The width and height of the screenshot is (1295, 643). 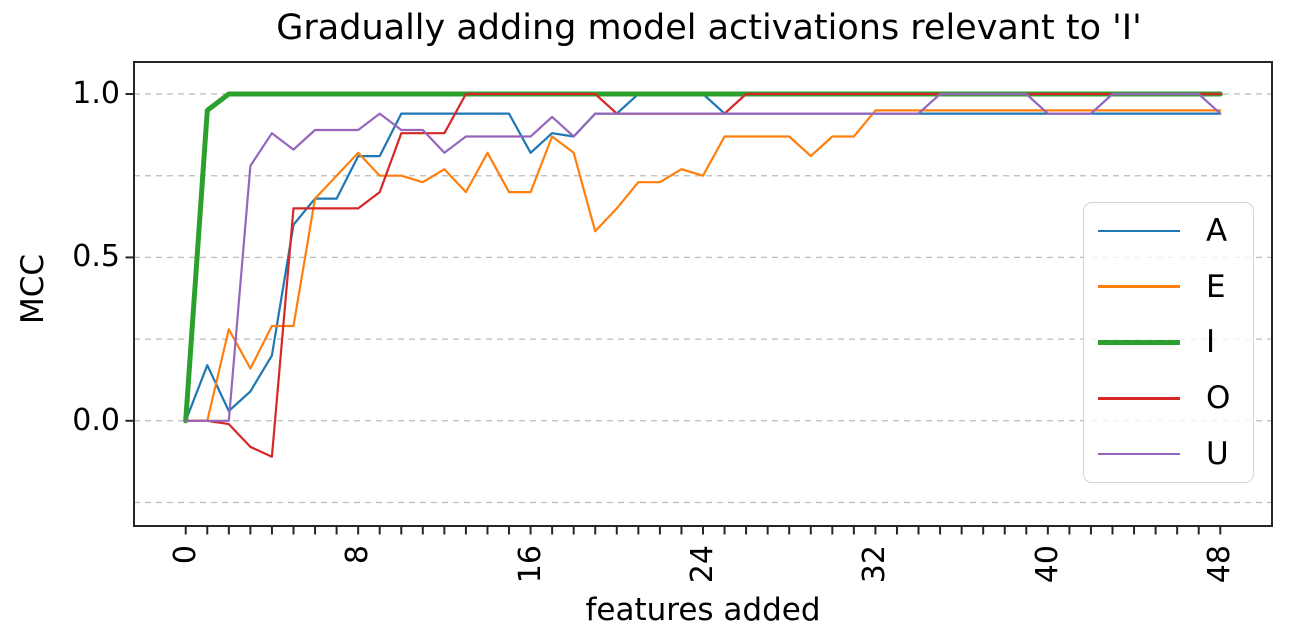 What do you see at coordinates (1139, 231) in the screenshot?
I see `legend-line-sample-A` at bounding box center [1139, 231].